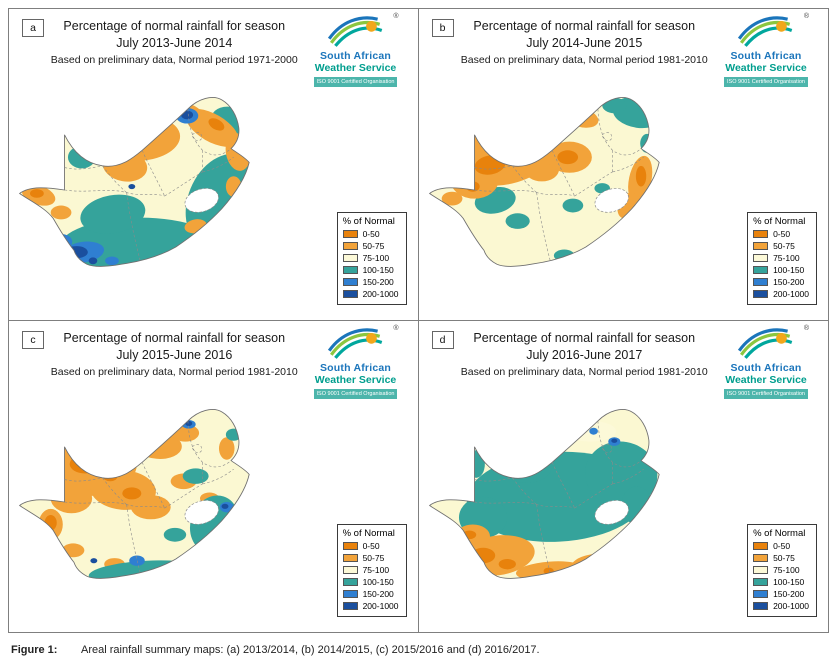 The height and width of the screenshot is (658, 837). Describe the element at coordinates (33, 28) in the screenshot. I see `panel-letter: a` at that location.